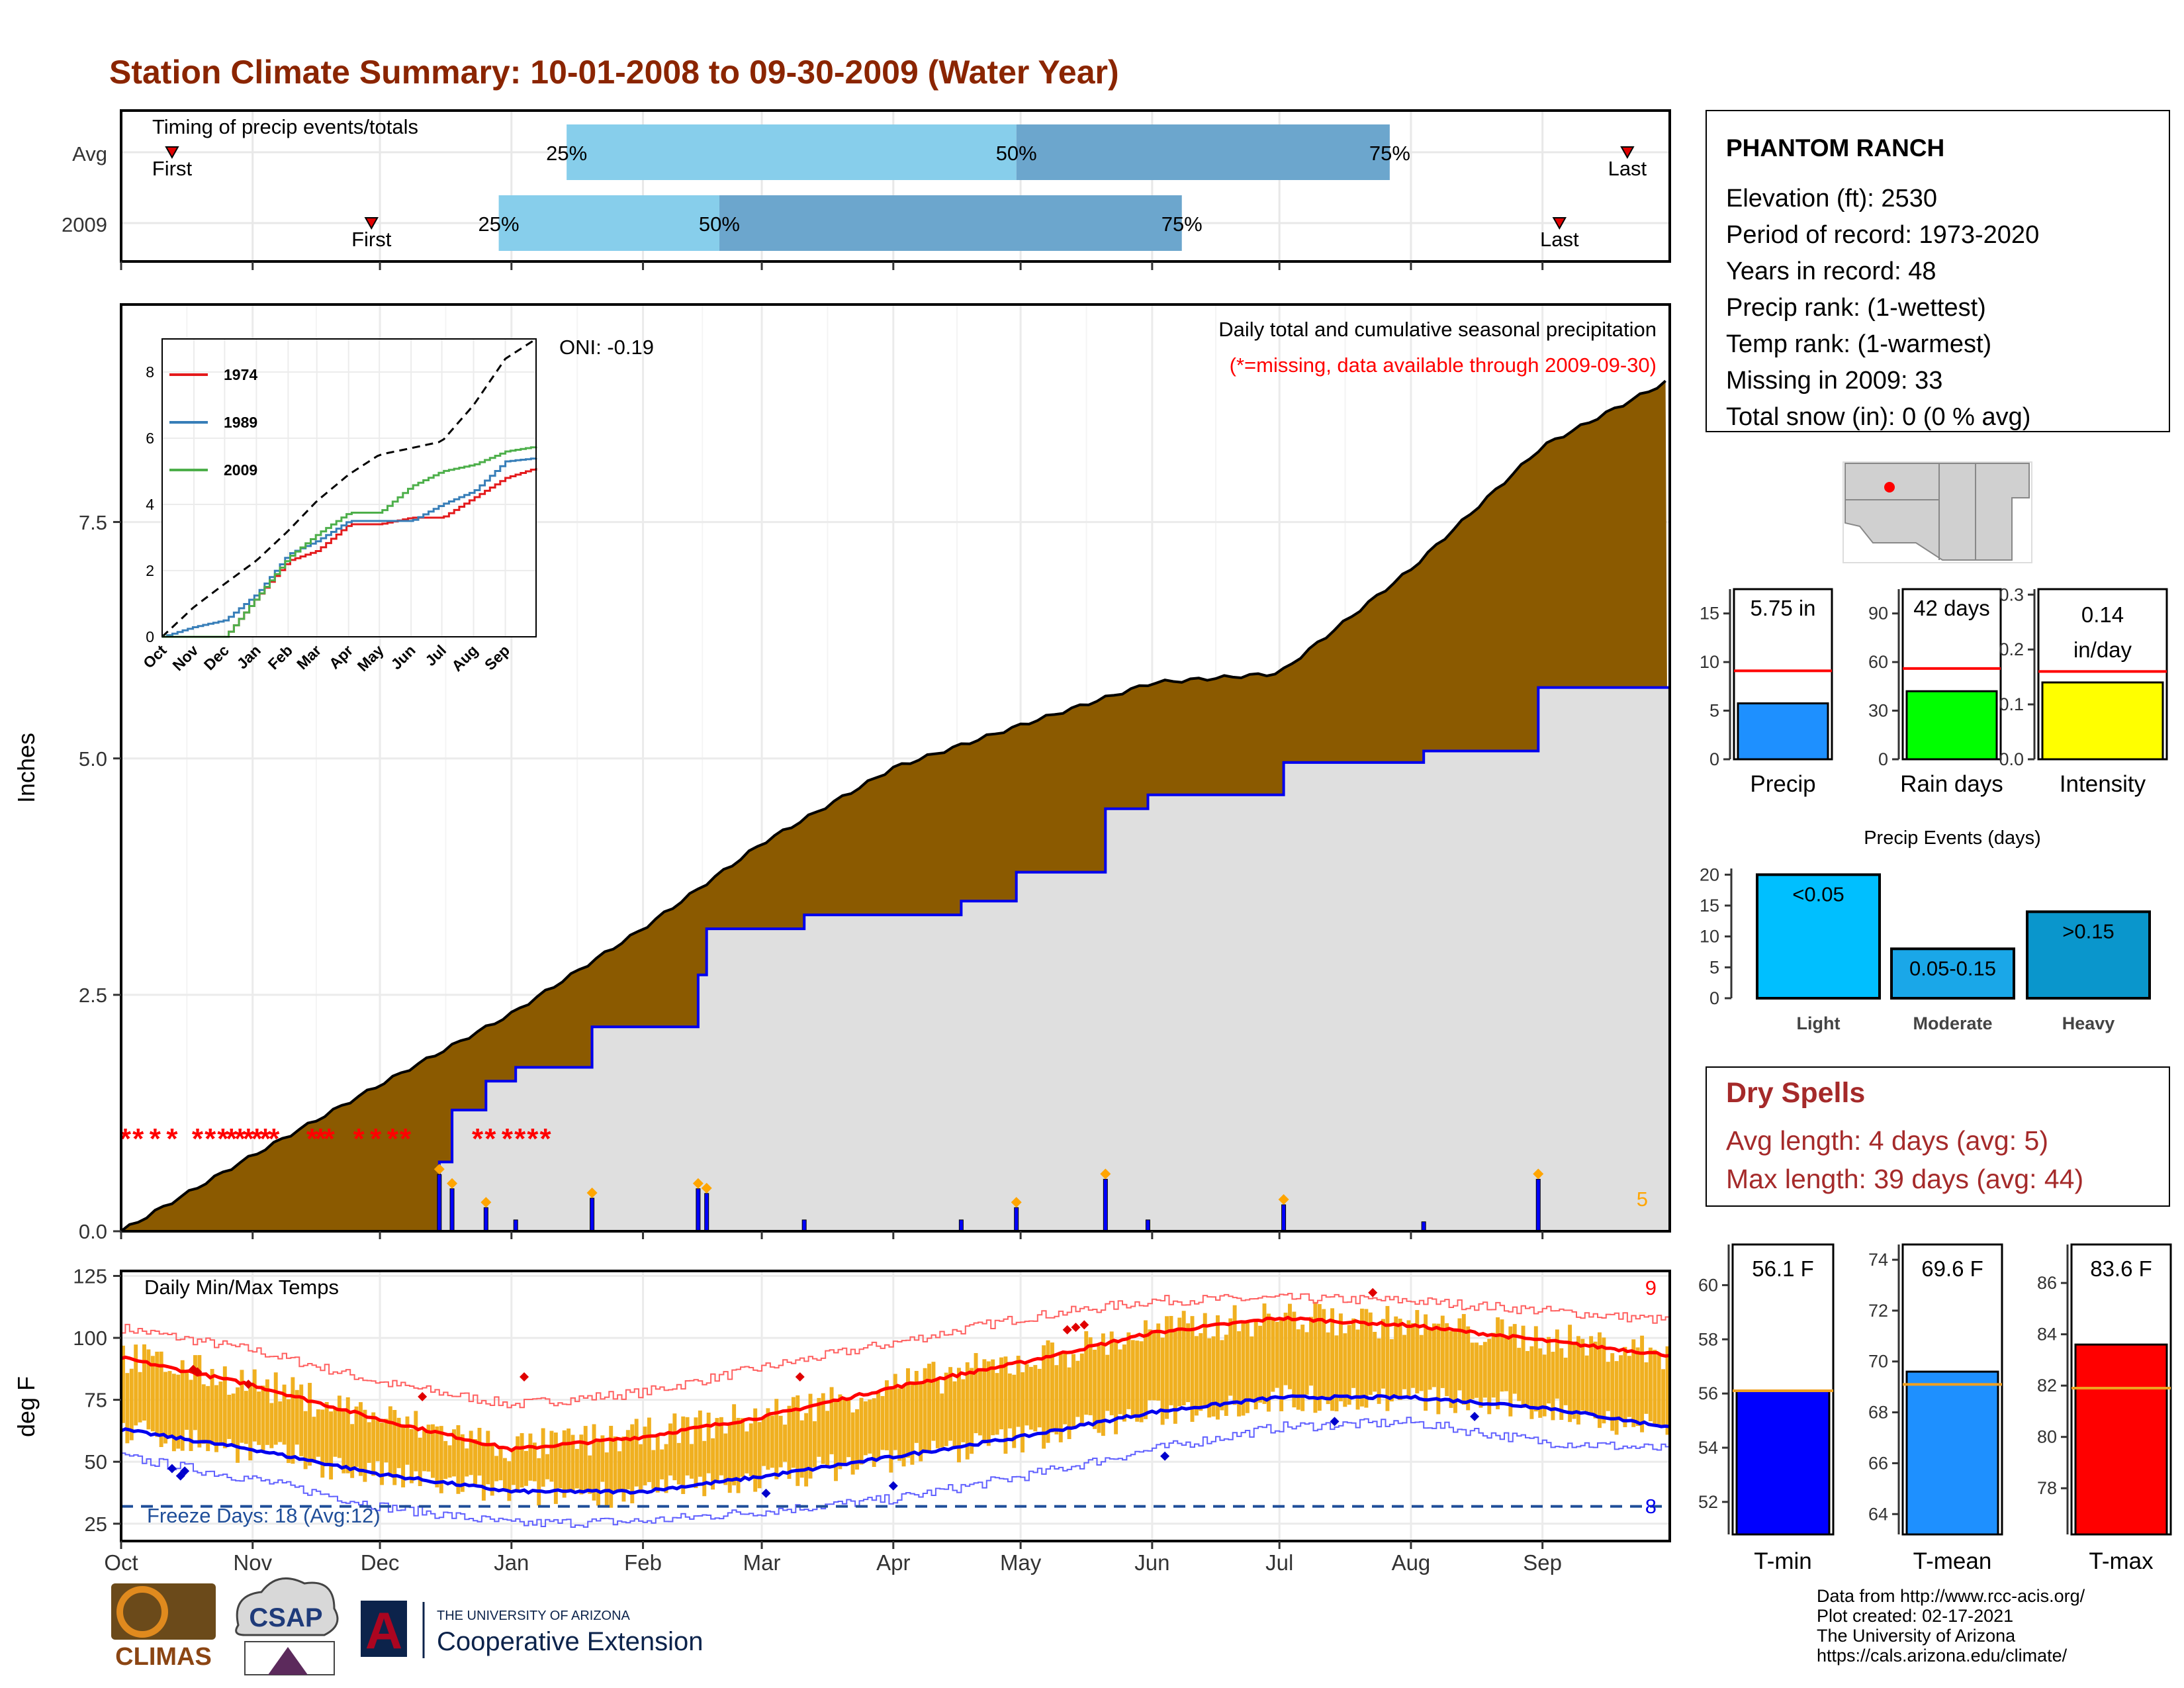 The width and height of the screenshot is (2184, 1688). What do you see at coordinates (2011, 594) in the screenshot?
I see `summary-ytick: 0.3` at bounding box center [2011, 594].